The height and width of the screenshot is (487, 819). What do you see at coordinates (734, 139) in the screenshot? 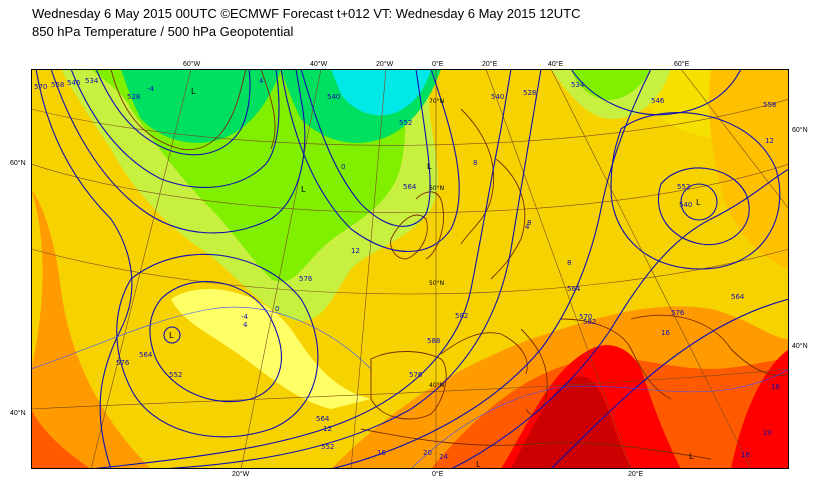
I see `graticule-lon-60e` at bounding box center [734, 139].